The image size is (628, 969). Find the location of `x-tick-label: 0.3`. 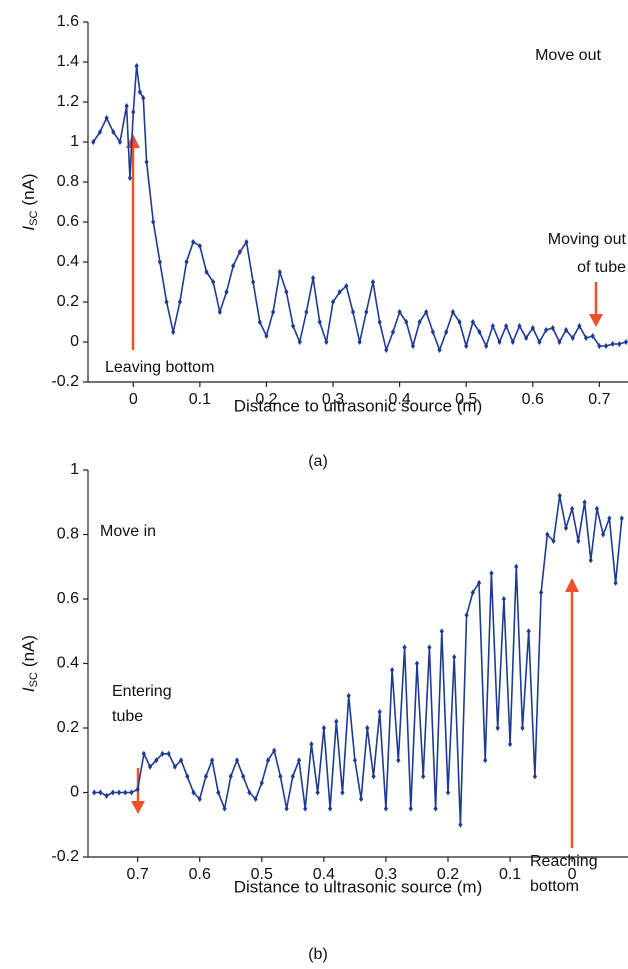

x-tick-label: 0.3 is located at coordinates (333, 399).